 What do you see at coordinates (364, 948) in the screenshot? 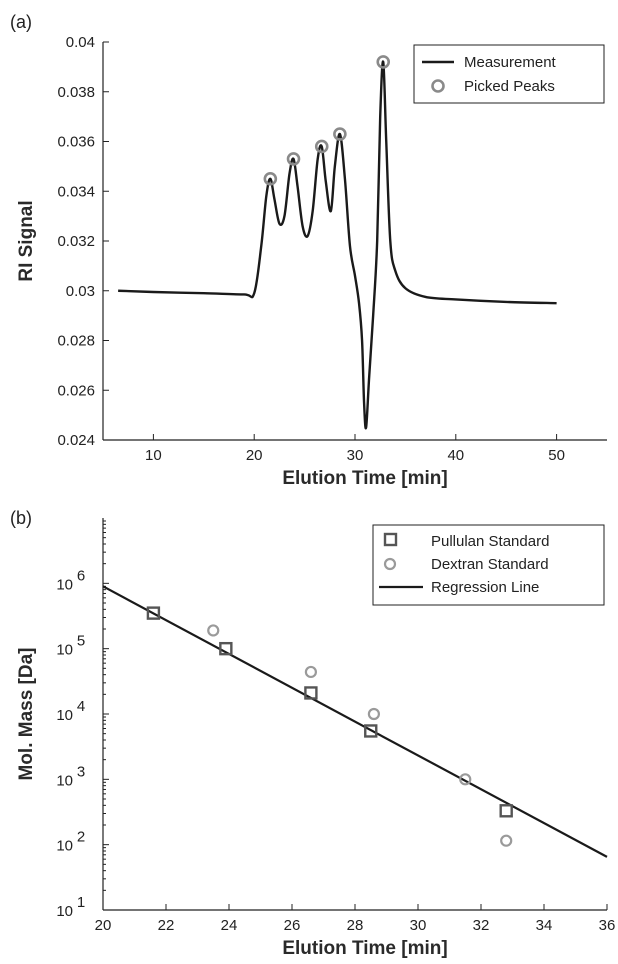
I see `x-axis-label-b: Elution Time [min]` at bounding box center [364, 948].